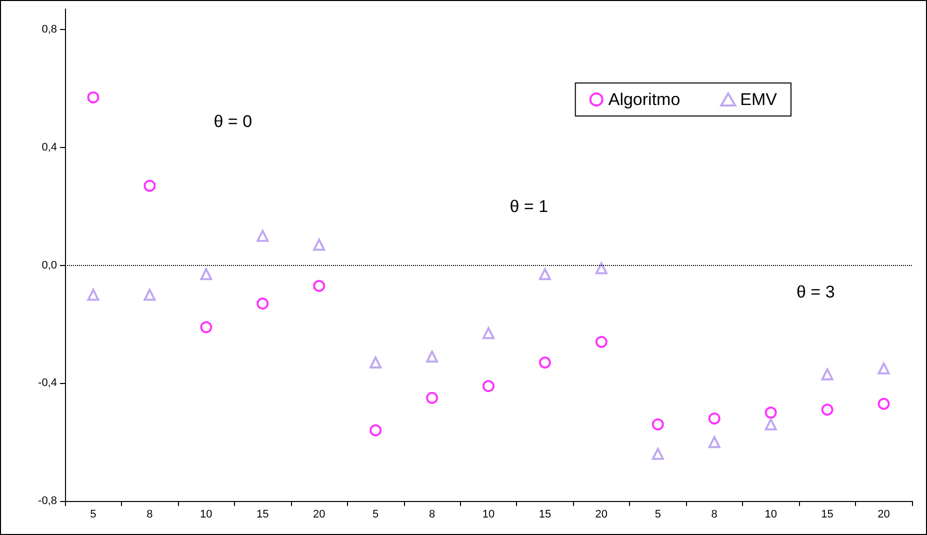 The width and height of the screenshot is (927, 535). What do you see at coordinates (47, 383) in the screenshot?
I see `y-tick-label: -0,4` at bounding box center [47, 383].